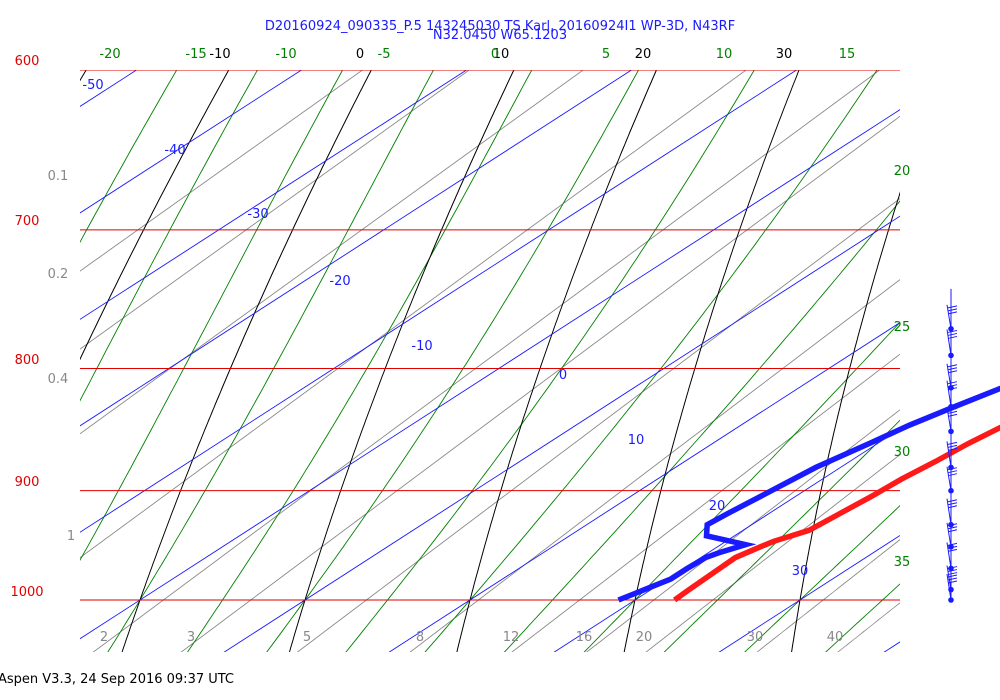  What do you see at coordinates (784, 54) in the screenshot?
I see `dry-adiabat-label: 30` at bounding box center [784, 54].